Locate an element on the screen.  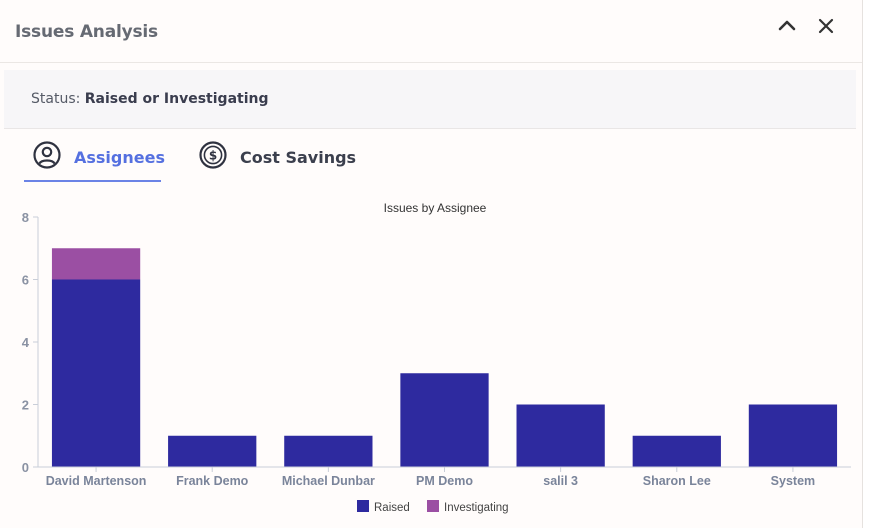
dollar-circle-icon: $ is located at coordinates (213, 155).